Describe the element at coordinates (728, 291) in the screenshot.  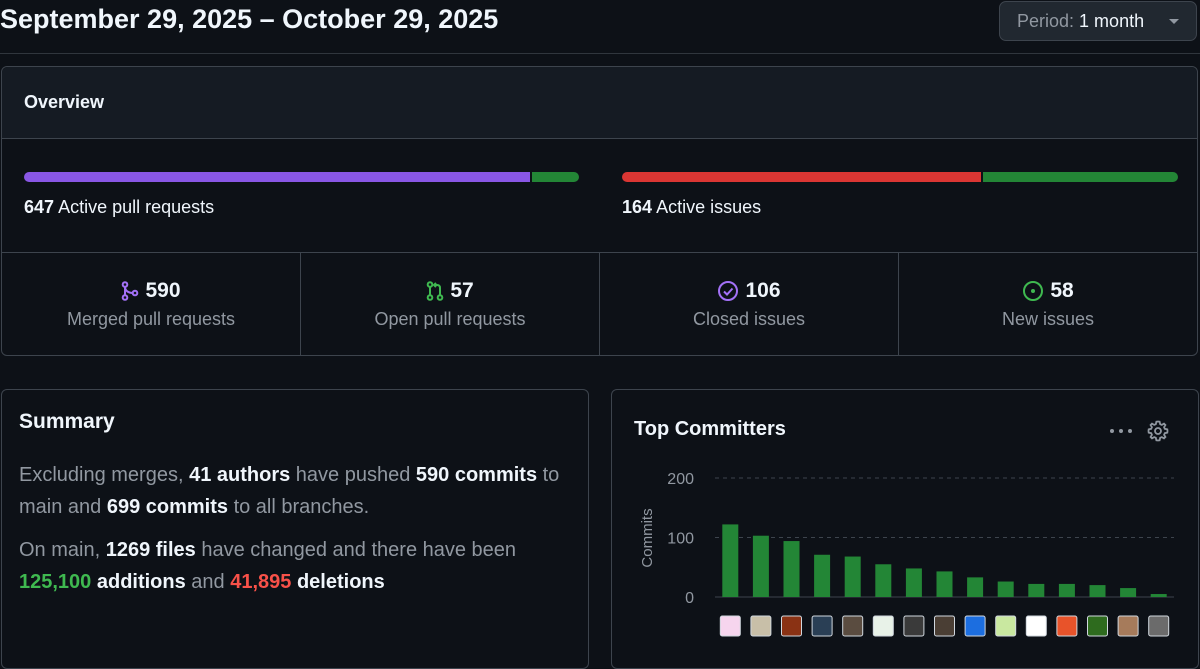
I see `issue-closed-icon` at that location.